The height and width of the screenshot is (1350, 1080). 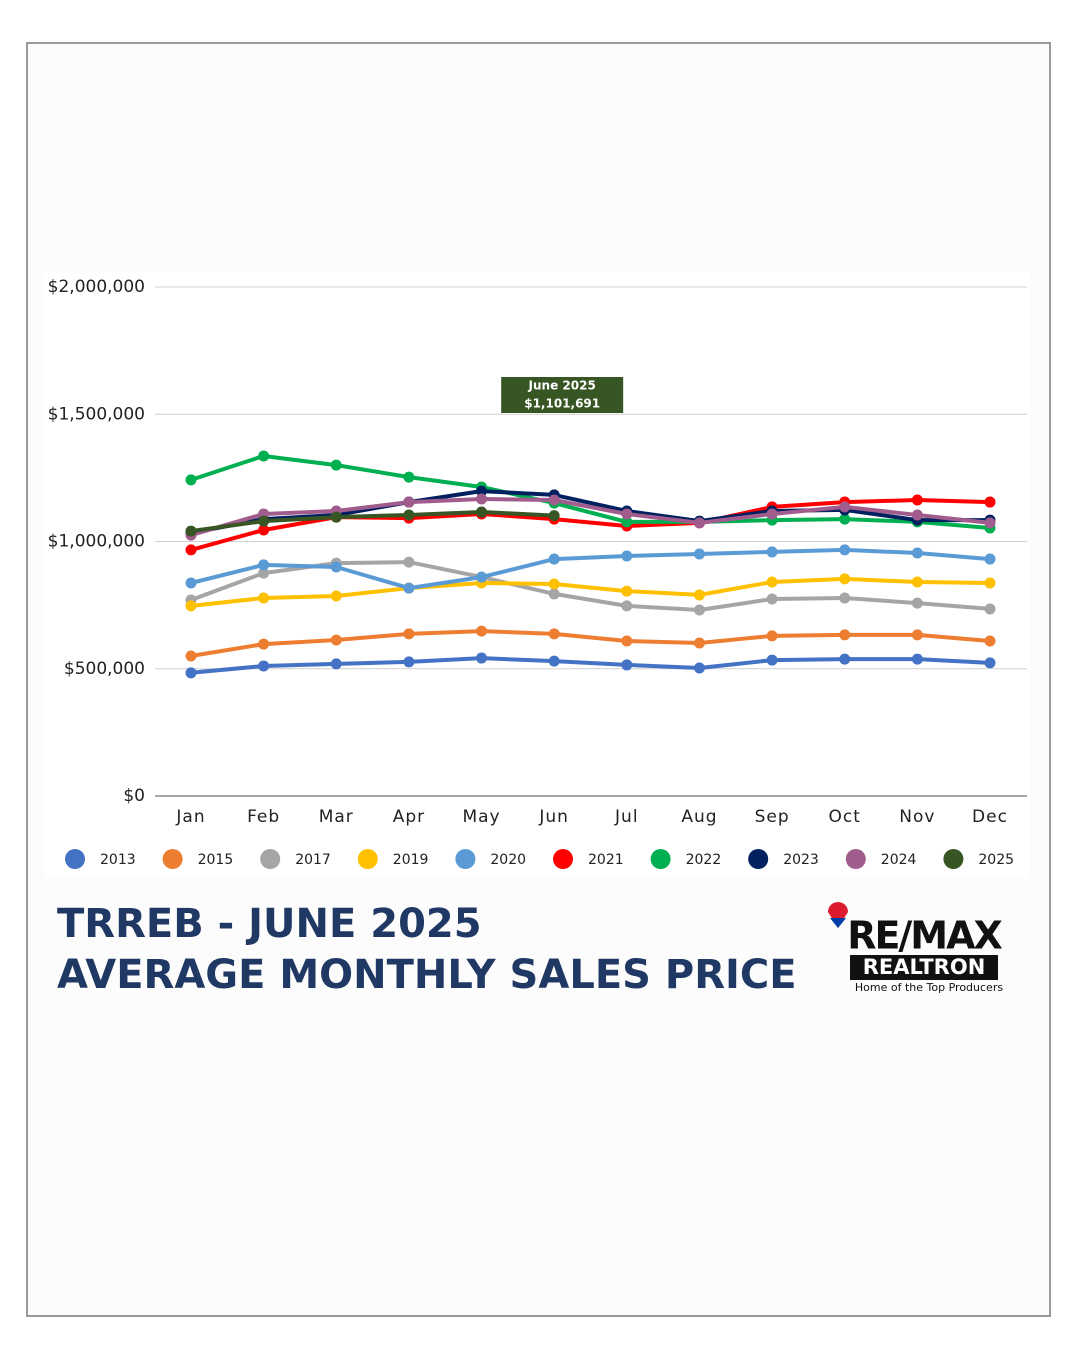 I want to click on y-tick-label: $500,000, so click(x=104, y=669).